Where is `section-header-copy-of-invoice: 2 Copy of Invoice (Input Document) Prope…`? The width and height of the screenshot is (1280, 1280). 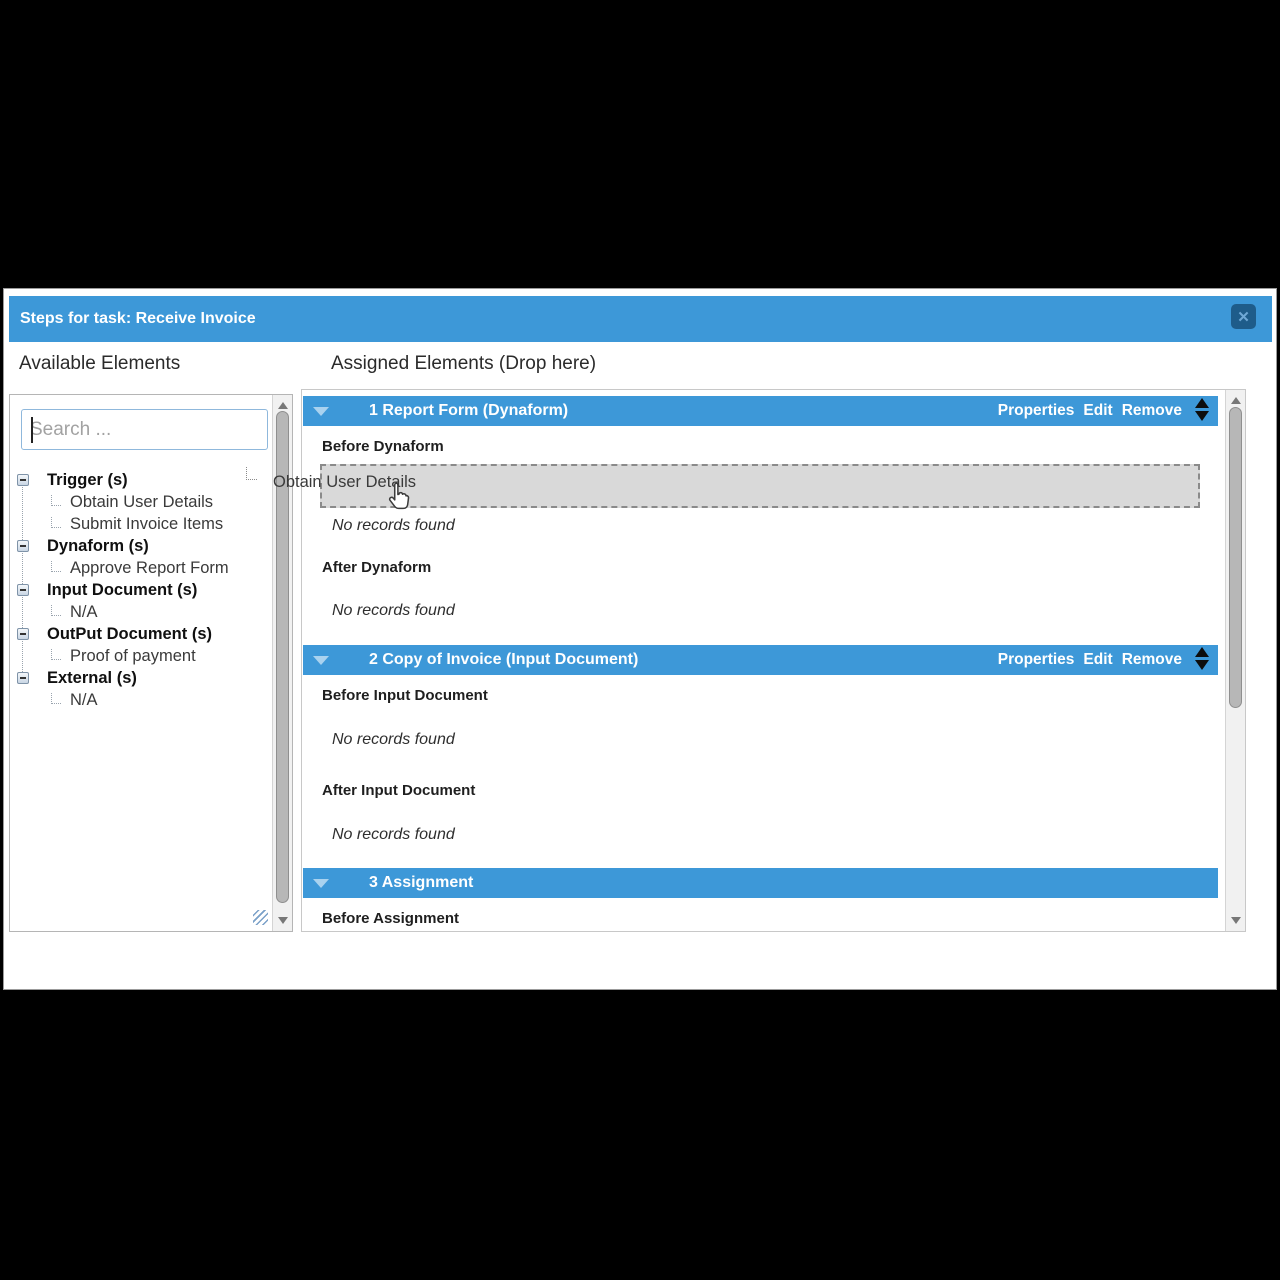 section-header-copy-of-invoice: 2 Copy of Invoice (Input Document) Prope… is located at coordinates (760, 660).